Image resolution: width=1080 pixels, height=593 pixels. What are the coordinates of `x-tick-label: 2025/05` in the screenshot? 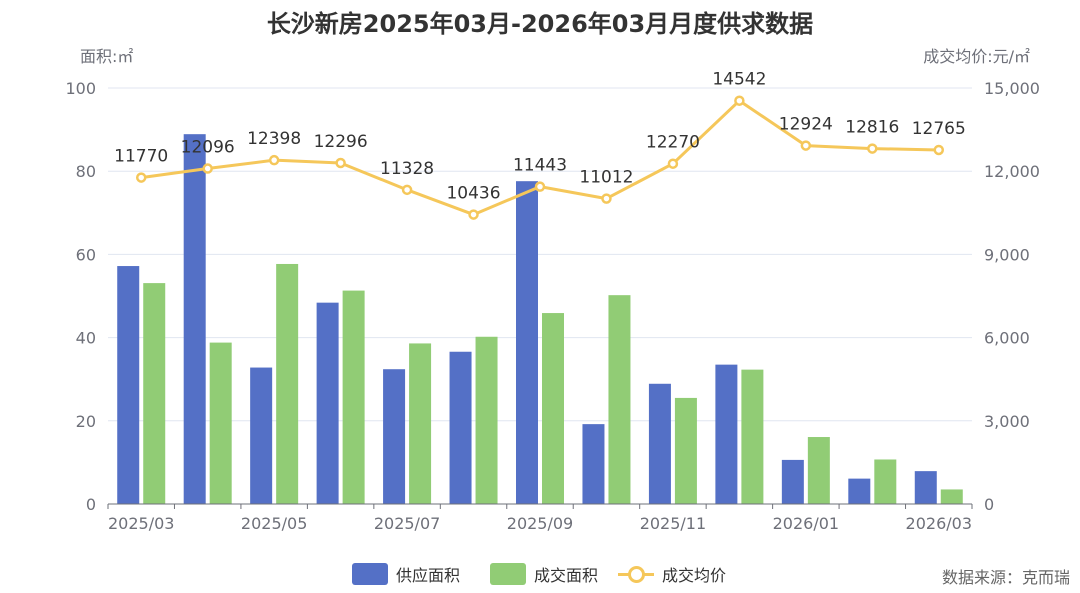 It's located at (274, 523).